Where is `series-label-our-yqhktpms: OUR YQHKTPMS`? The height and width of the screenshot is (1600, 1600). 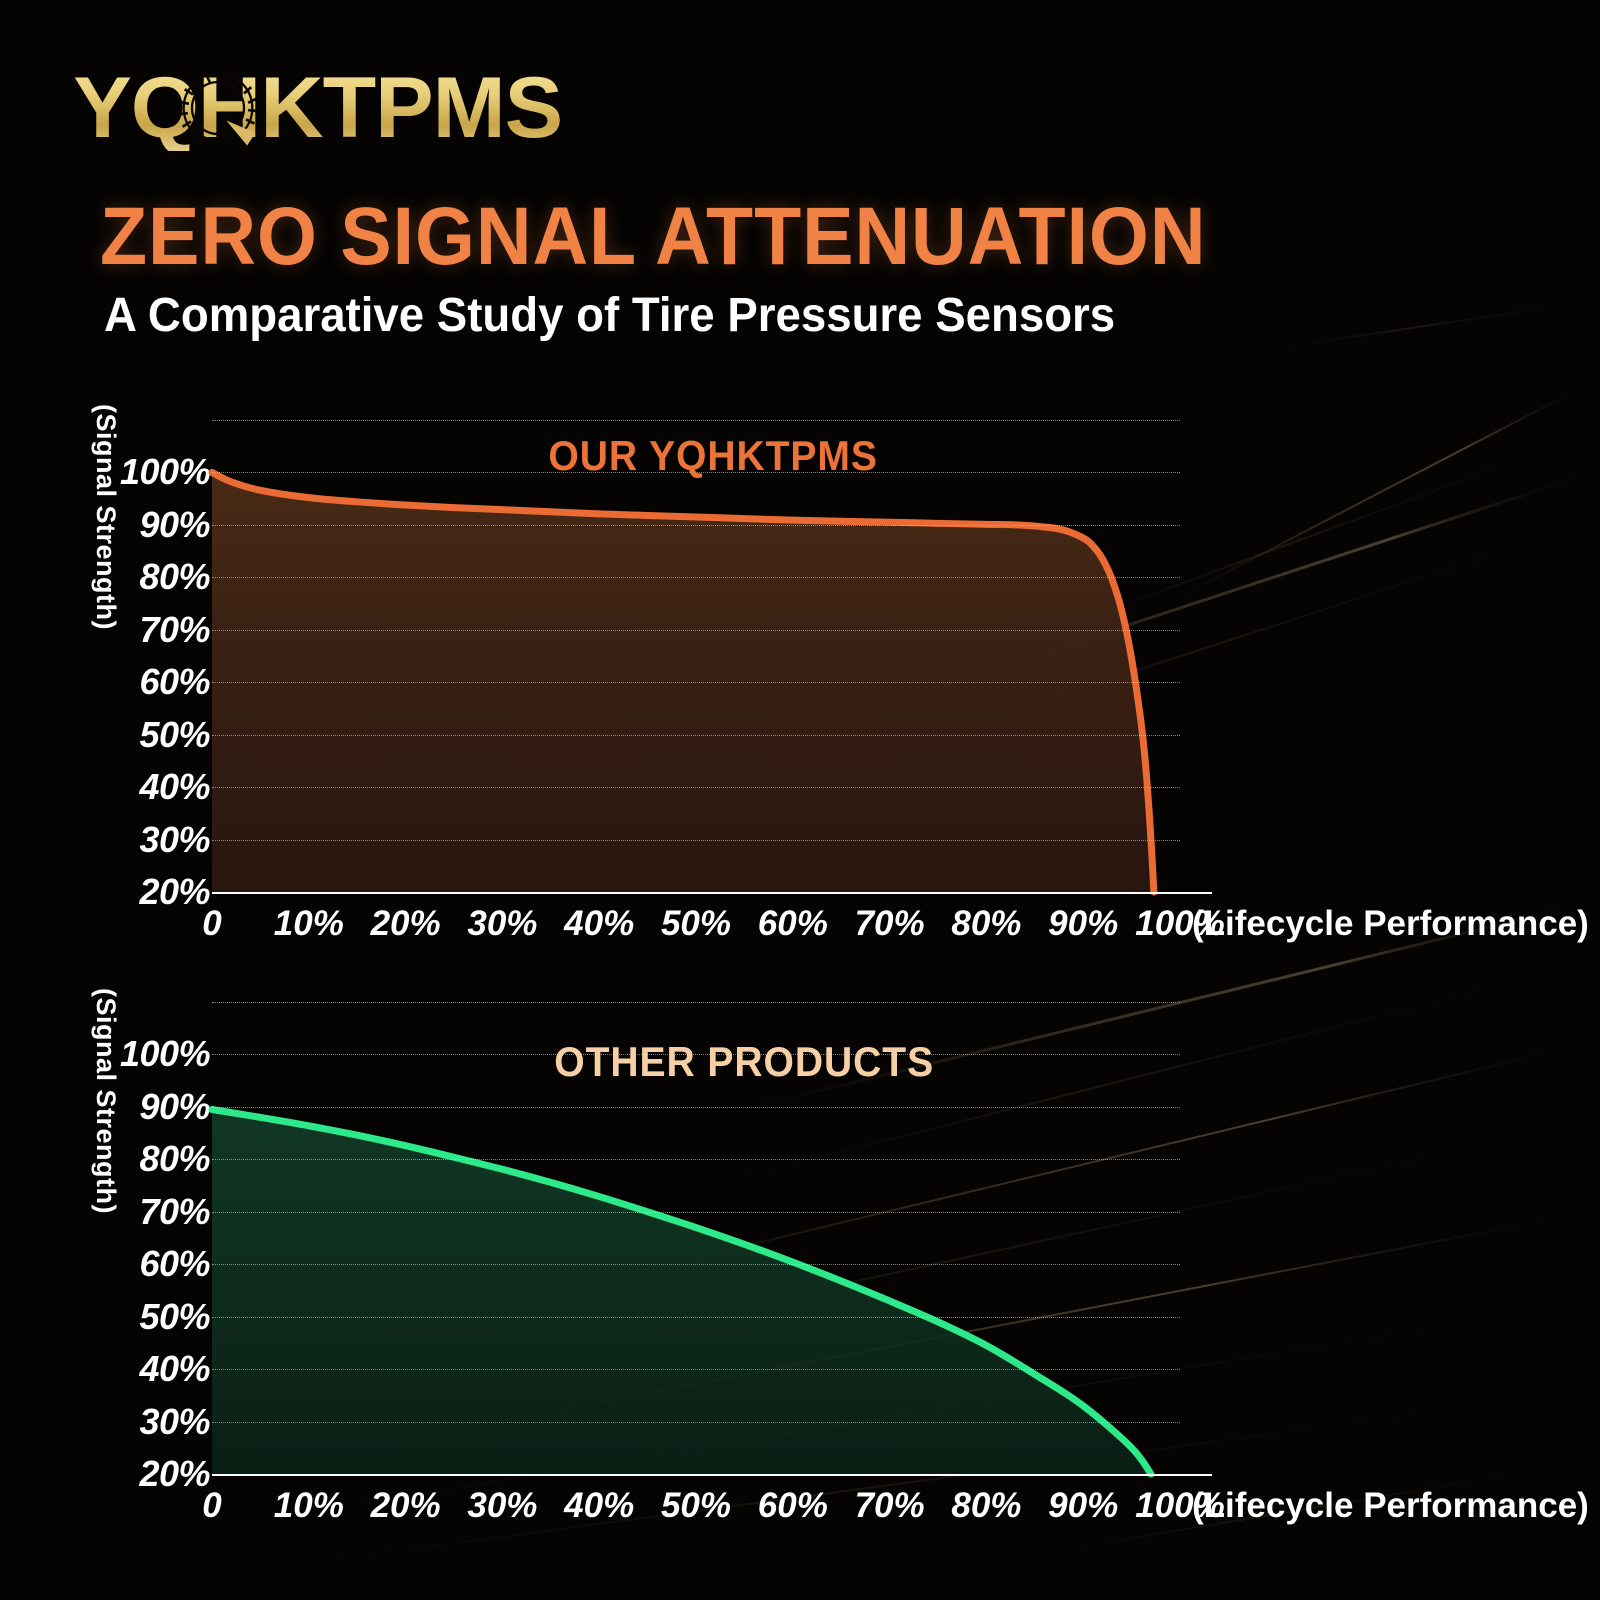
series-label-our-yqhktpms: OUR YQHKTPMS is located at coordinates (713, 455).